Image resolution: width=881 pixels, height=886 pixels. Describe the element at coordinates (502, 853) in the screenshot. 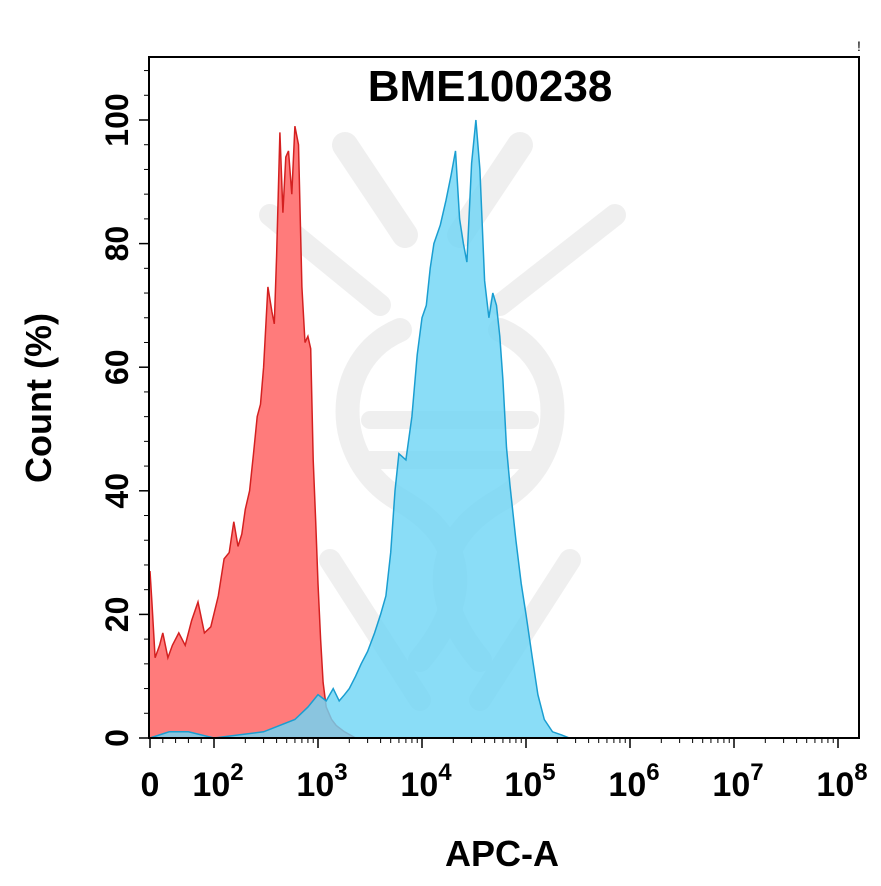

I see `x-axis-label: APC-A` at that location.